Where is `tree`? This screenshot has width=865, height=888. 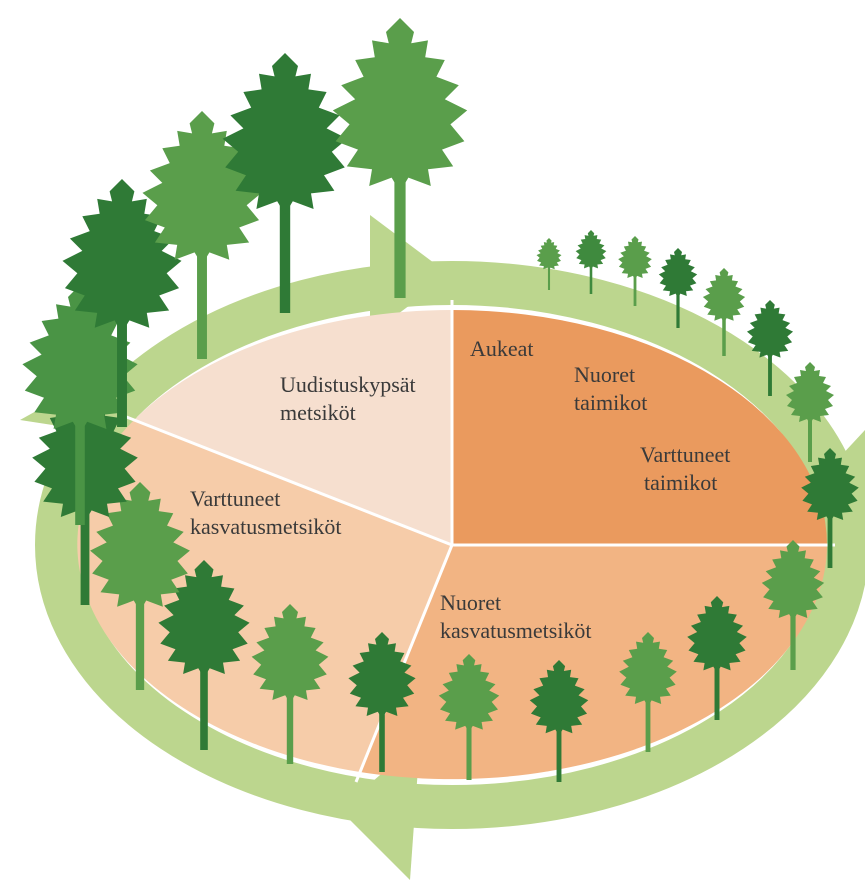
tree is located at coordinates (400, 158).